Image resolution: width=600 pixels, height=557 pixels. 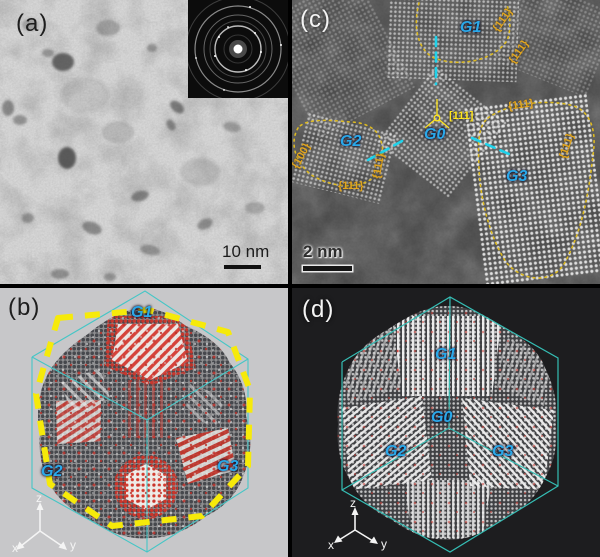 I want to click on grain-label-g3-d: G3, so click(x=503, y=451).